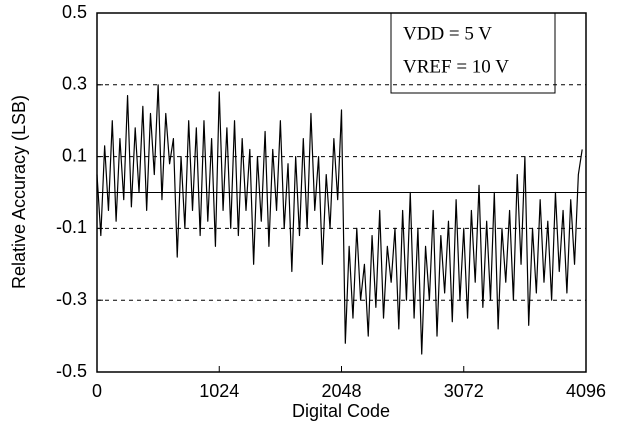 This screenshot has width=621, height=436. I want to click on x-tick-label: 2048, so click(341, 391).